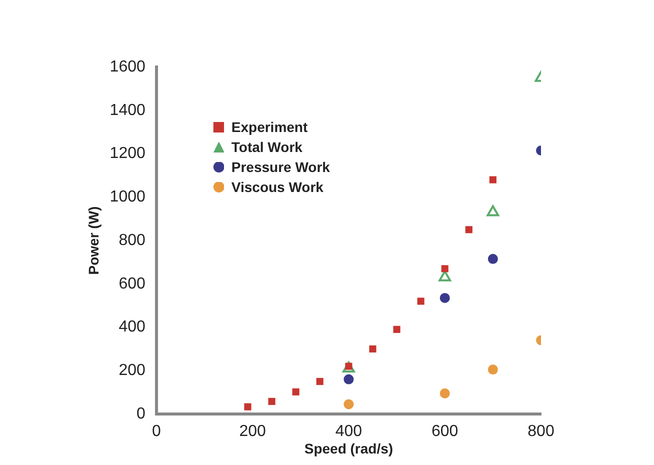 The height and width of the screenshot is (465, 654). Describe the element at coordinates (132, 283) in the screenshot. I see `y-tick-label: 600` at that location.